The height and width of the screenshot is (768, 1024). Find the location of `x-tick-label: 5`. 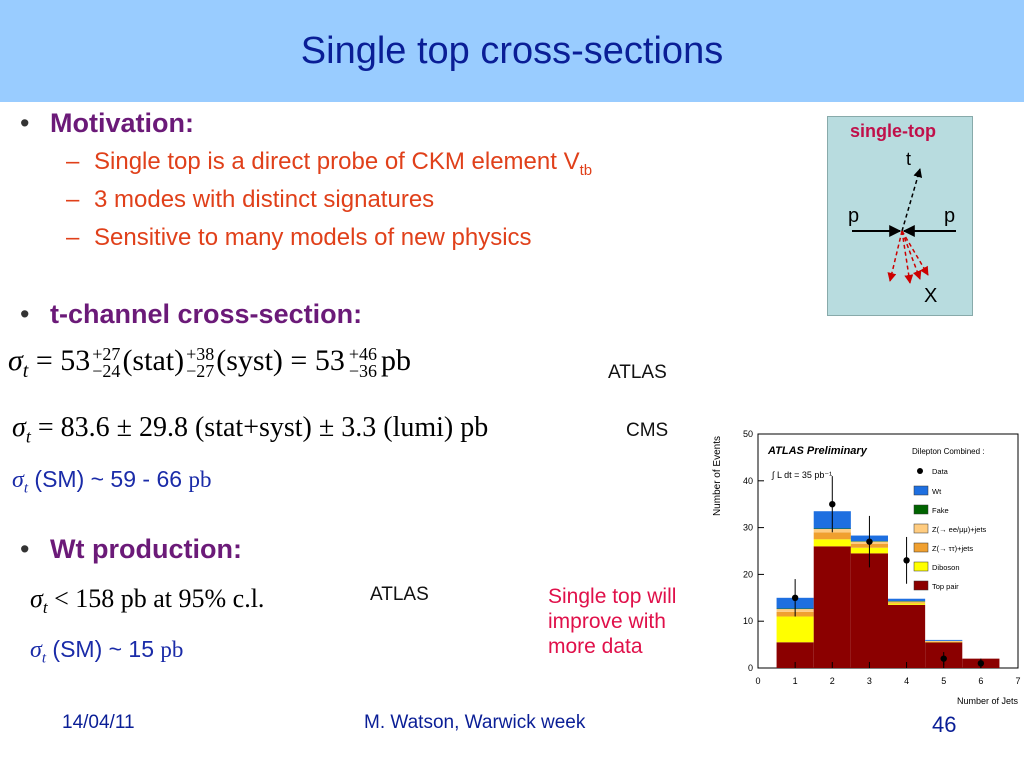

x-tick-label: 5 is located at coordinates (943, 681).